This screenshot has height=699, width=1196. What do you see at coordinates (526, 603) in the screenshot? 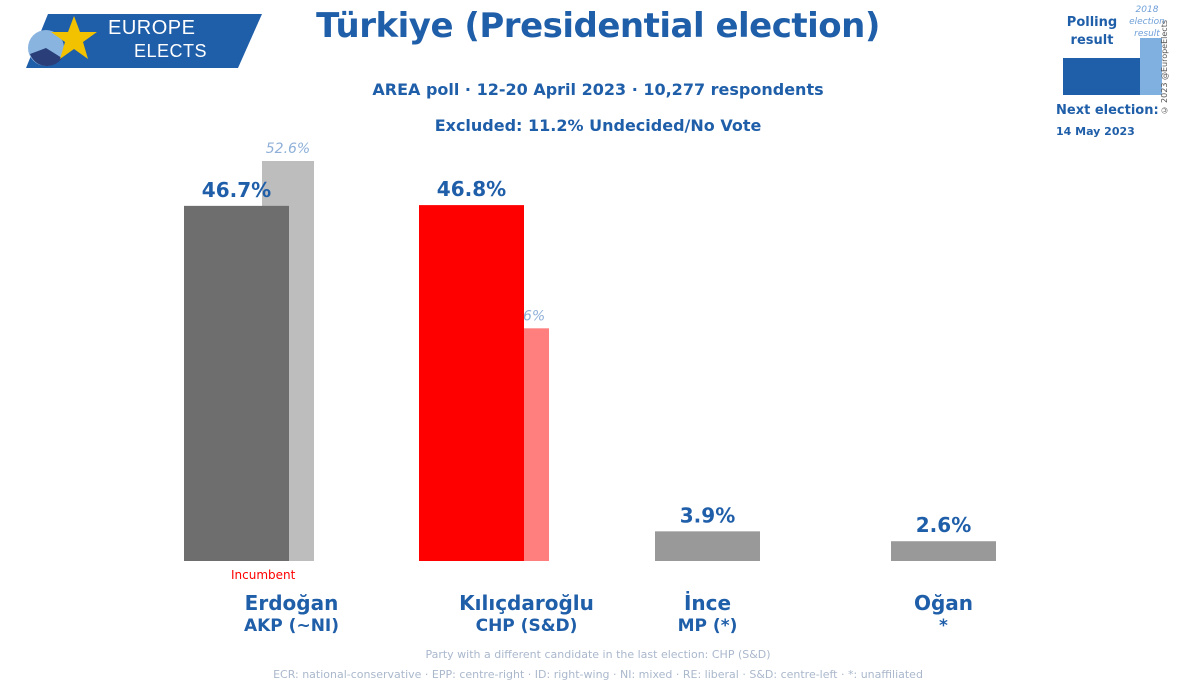
I see `candidate-name: Kılıçdaroğlu` at bounding box center [526, 603].